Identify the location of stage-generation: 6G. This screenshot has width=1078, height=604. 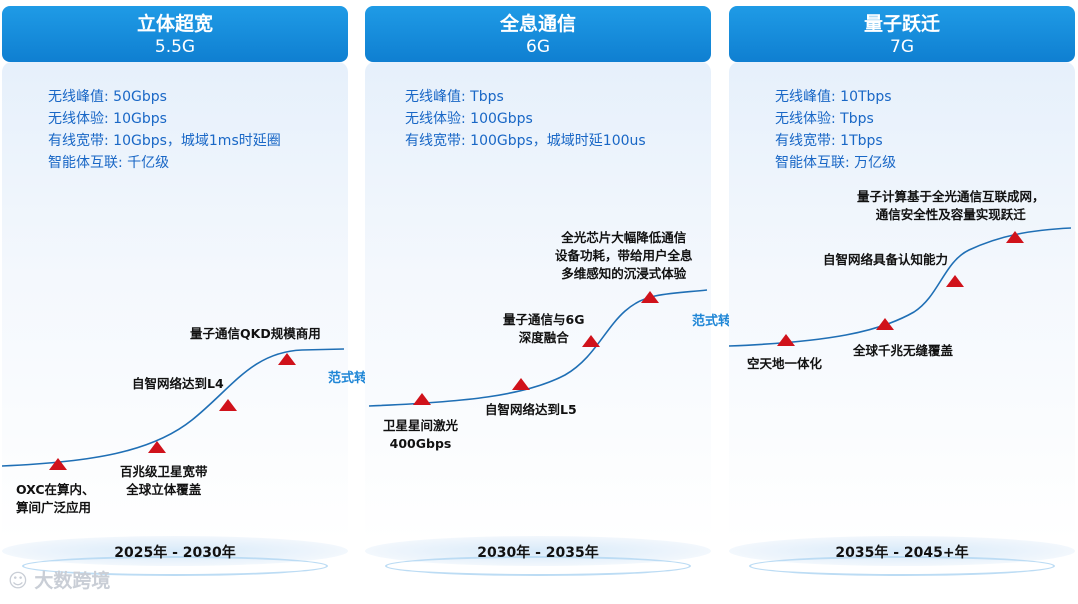
(538, 47).